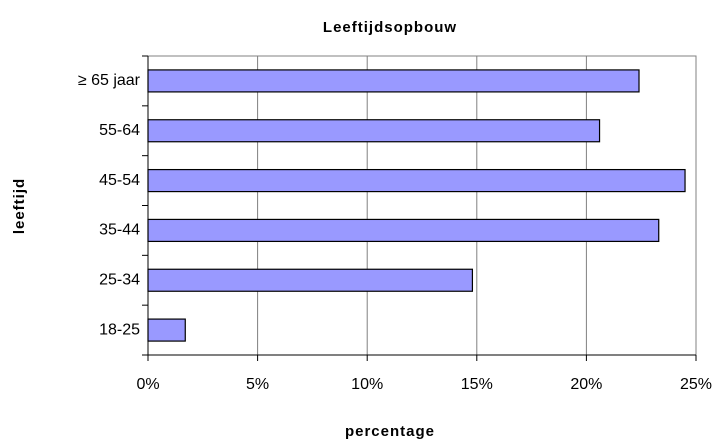  What do you see at coordinates (477, 384) in the screenshot?
I see `x-tick-label: 15%` at bounding box center [477, 384].